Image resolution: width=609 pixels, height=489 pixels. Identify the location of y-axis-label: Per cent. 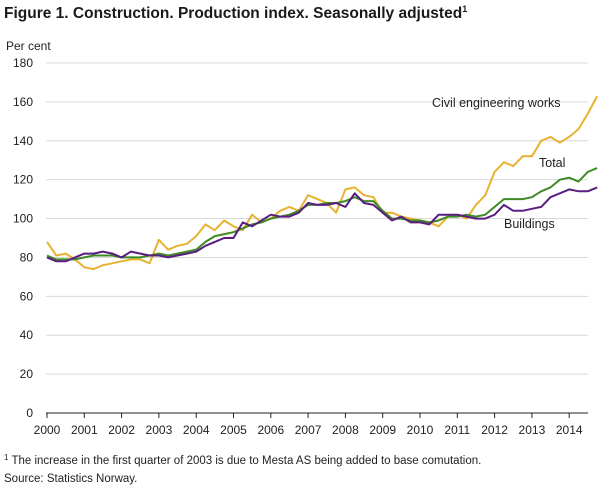
(28, 46).